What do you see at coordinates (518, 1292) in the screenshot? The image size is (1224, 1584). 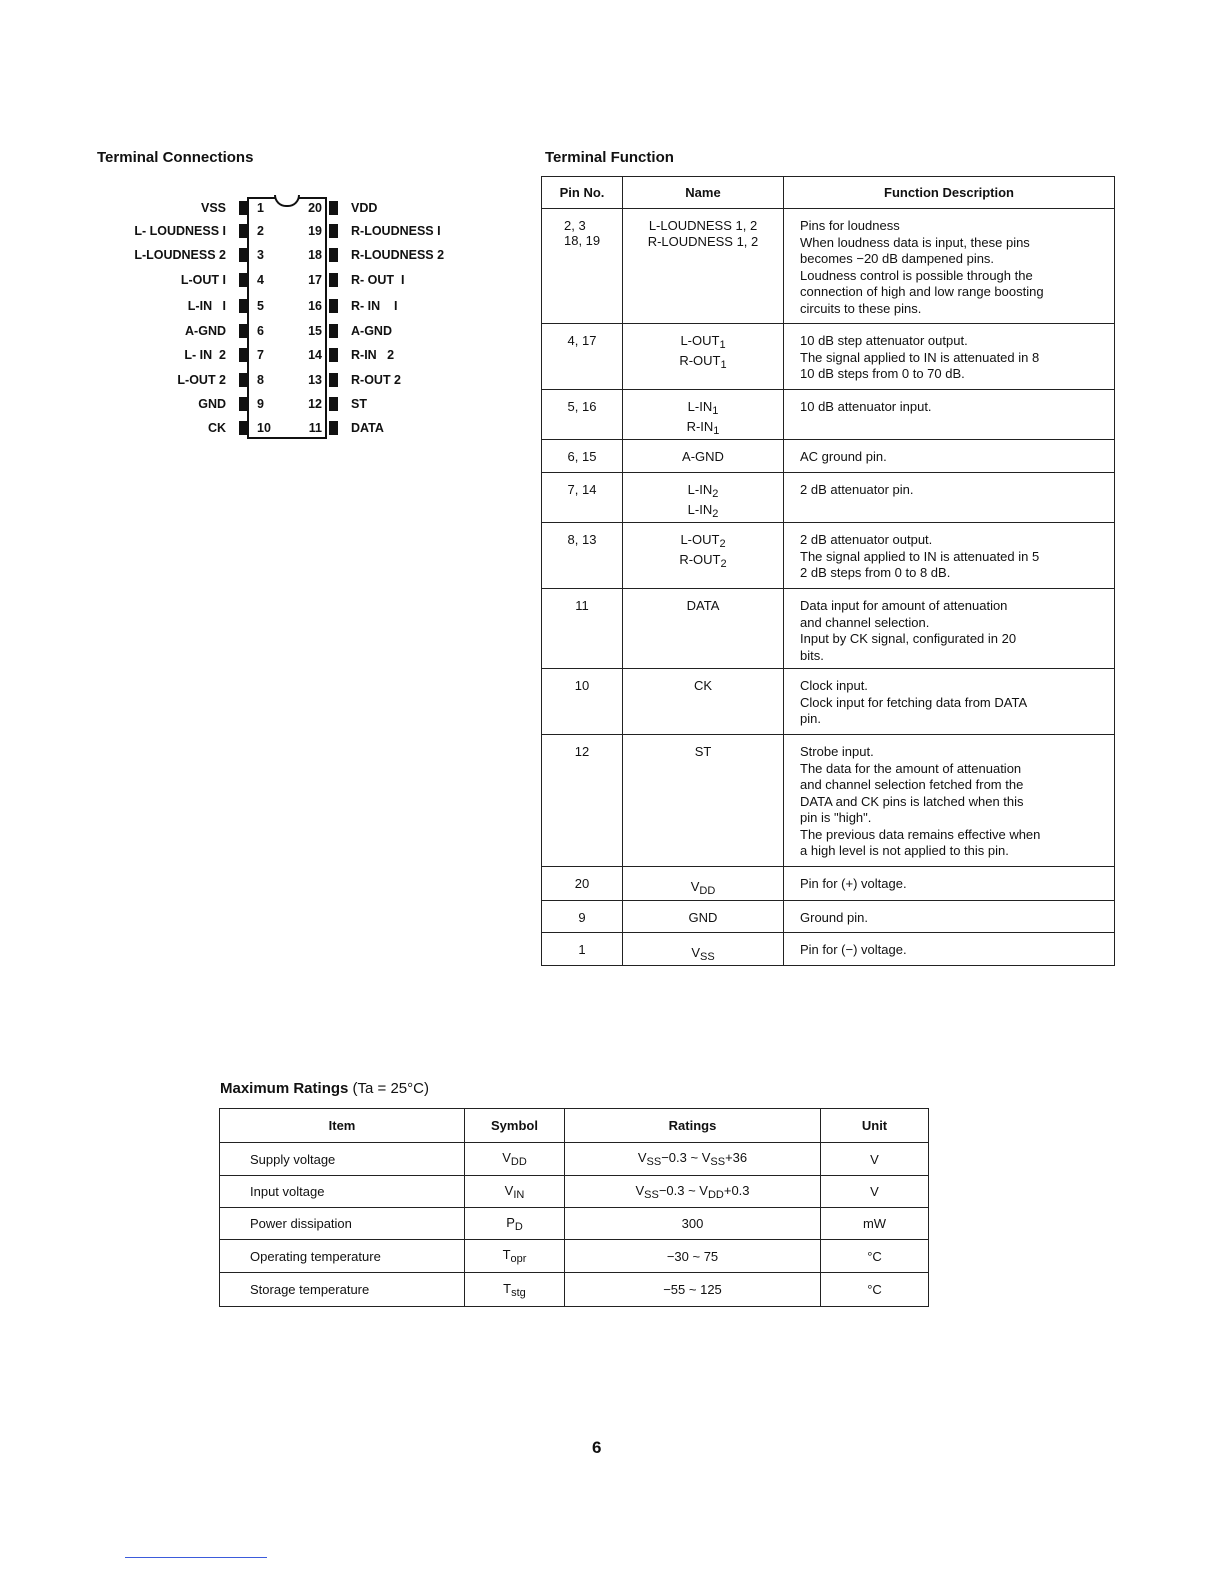 I see `subscript: stg` at bounding box center [518, 1292].